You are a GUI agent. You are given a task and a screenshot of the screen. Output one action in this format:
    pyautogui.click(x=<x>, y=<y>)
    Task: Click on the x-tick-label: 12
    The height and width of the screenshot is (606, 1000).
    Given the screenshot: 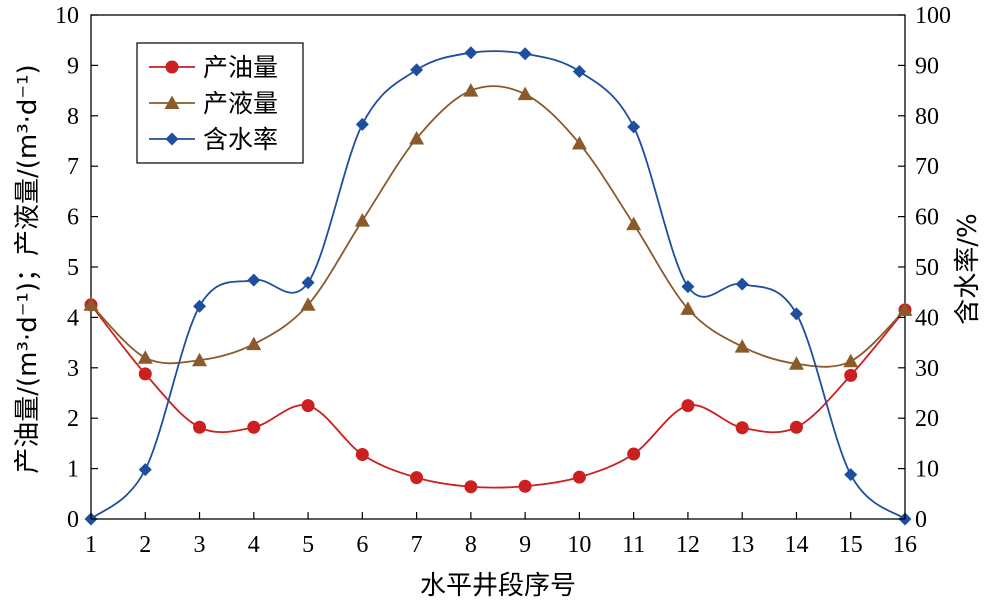 What is the action you would take?
    pyautogui.click(x=688, y=545)
    